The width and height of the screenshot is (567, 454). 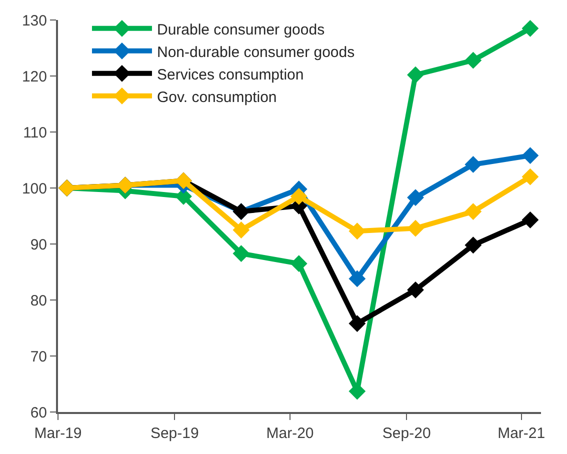 What do you see at coordinates (255, 52) in the screenshot?
I see `legend-label: Non-durable consumer goods` at bounding box center [255, 52].